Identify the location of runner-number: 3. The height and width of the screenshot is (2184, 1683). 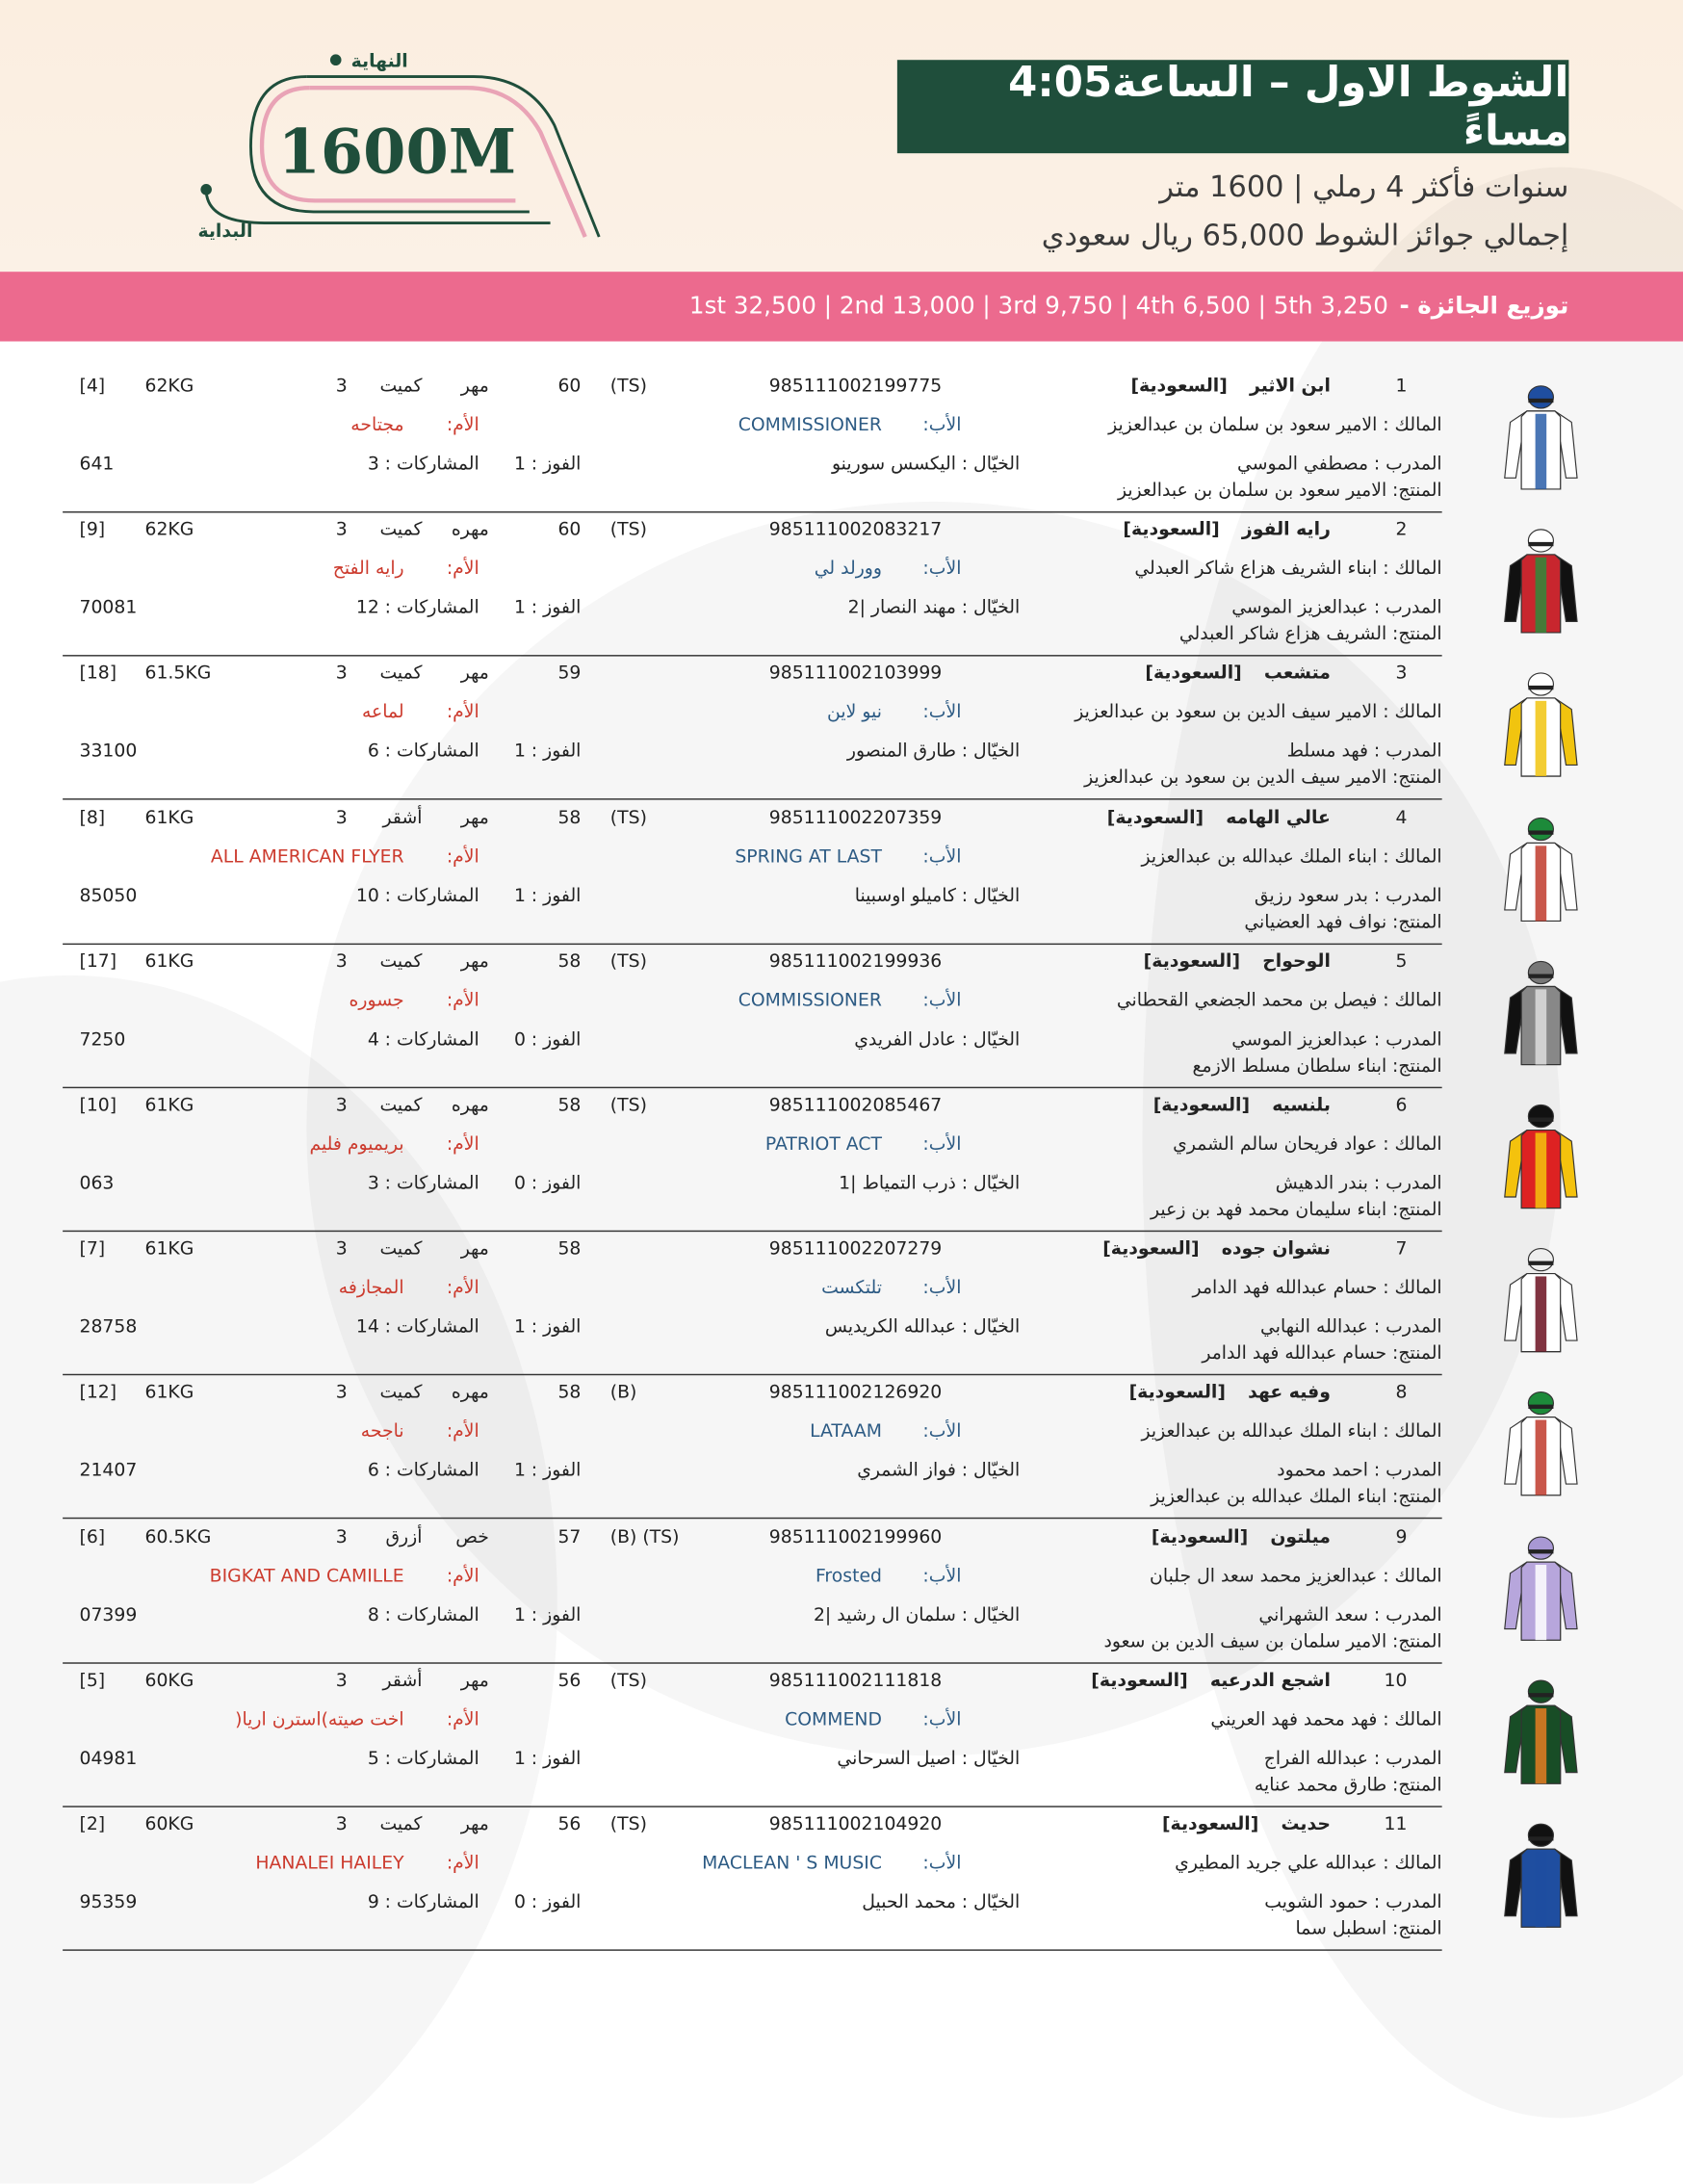
(1402, 674).